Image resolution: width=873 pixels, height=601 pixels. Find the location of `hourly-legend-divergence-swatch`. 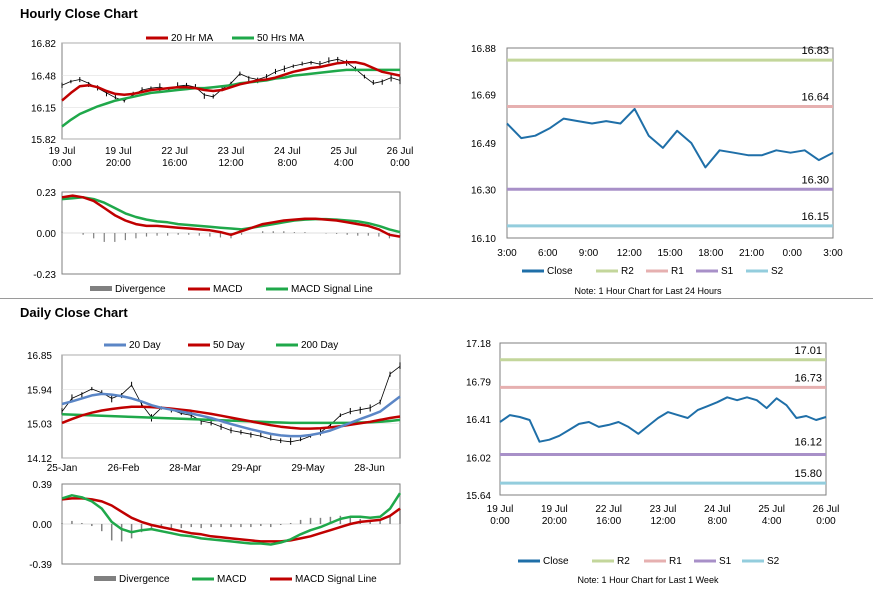

hourly-legend-divergence-swatch is located at coordinates (101, 288).